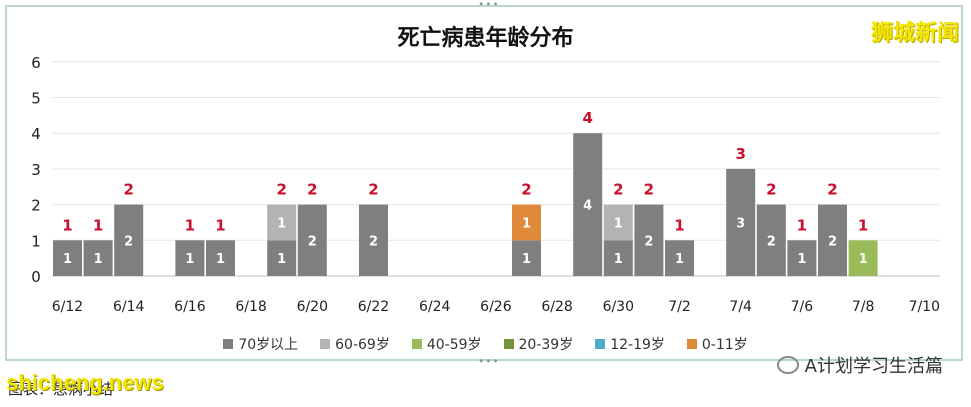 This screenshot has width=971, height=407. Describe the element at coordinates (36, 241) in the screenshot. I see `y-tick-label: 1` at that location.